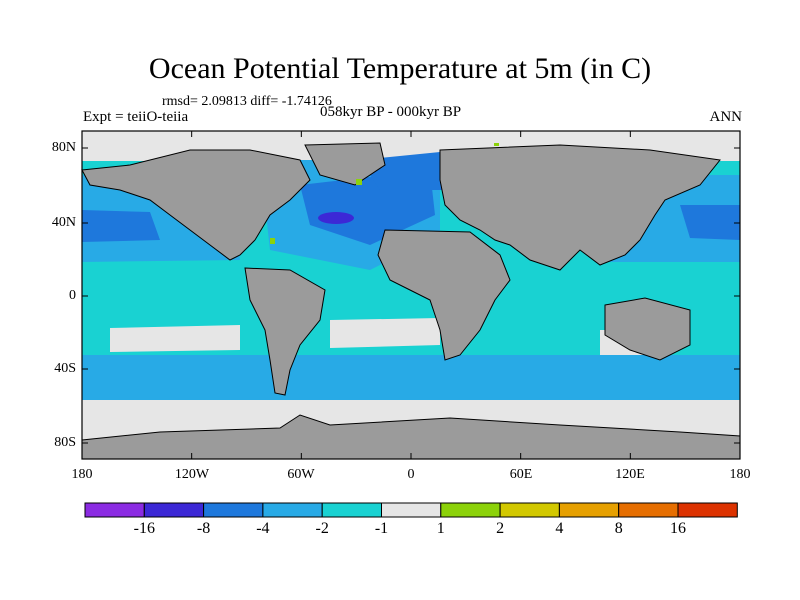 Image resolution: width=800 pixels, height=600 pixels. Describe the element at coordinates (247, 101) in the screenshot. I see `stats-text: rmsd= 2.09813 diff= -1.74126` at that location.